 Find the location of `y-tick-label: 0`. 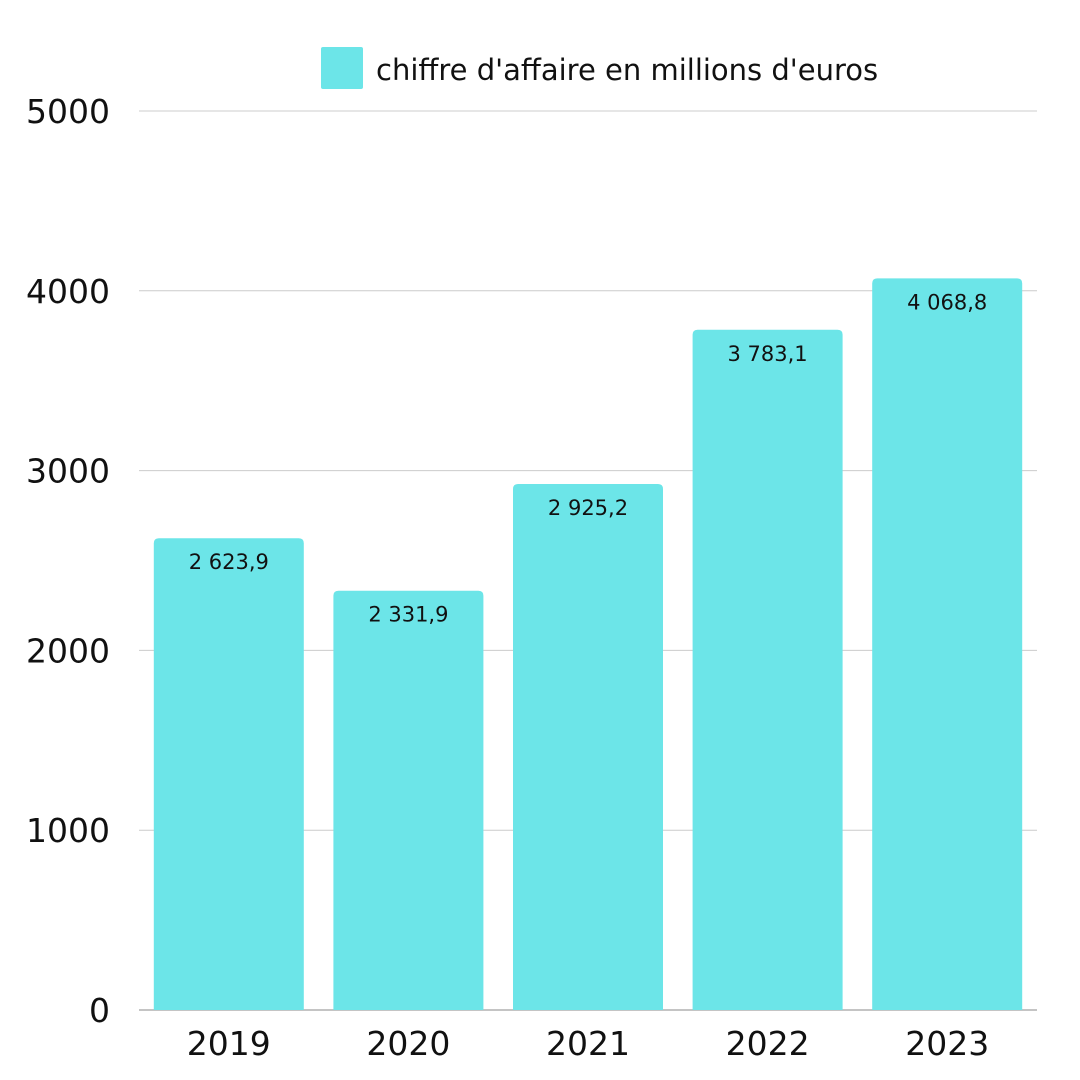

y-tick-label: 0 is located at coordinates (99, 1010).